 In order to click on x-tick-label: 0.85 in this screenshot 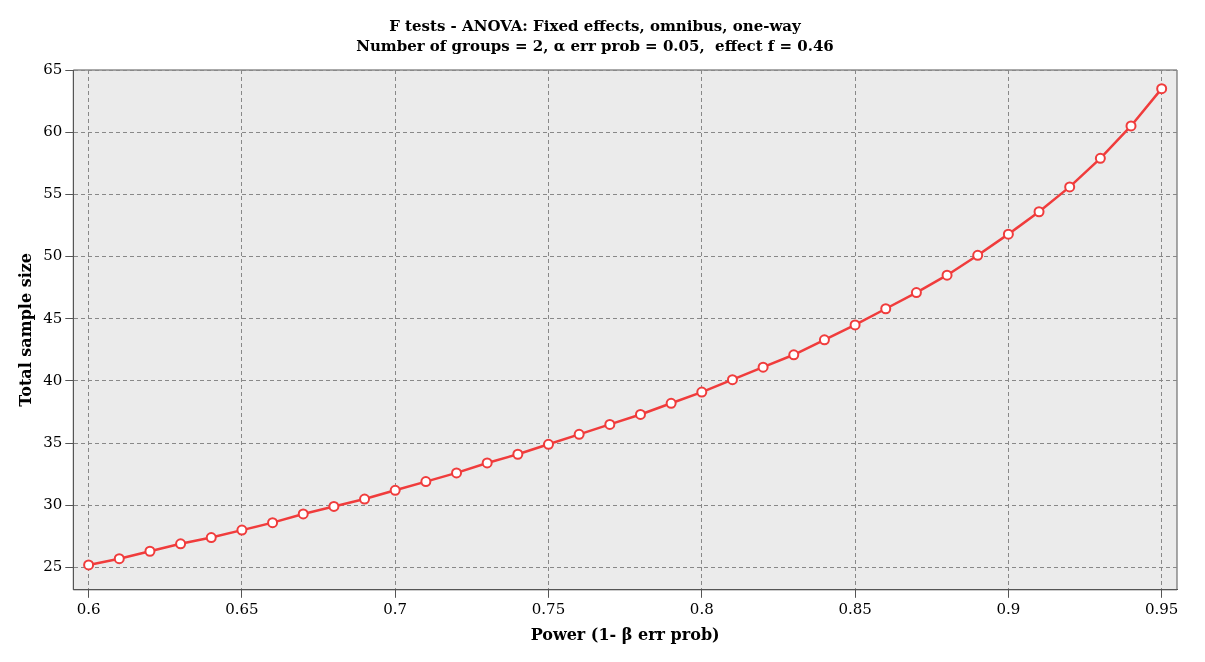, I will do `click(855, 608)`.